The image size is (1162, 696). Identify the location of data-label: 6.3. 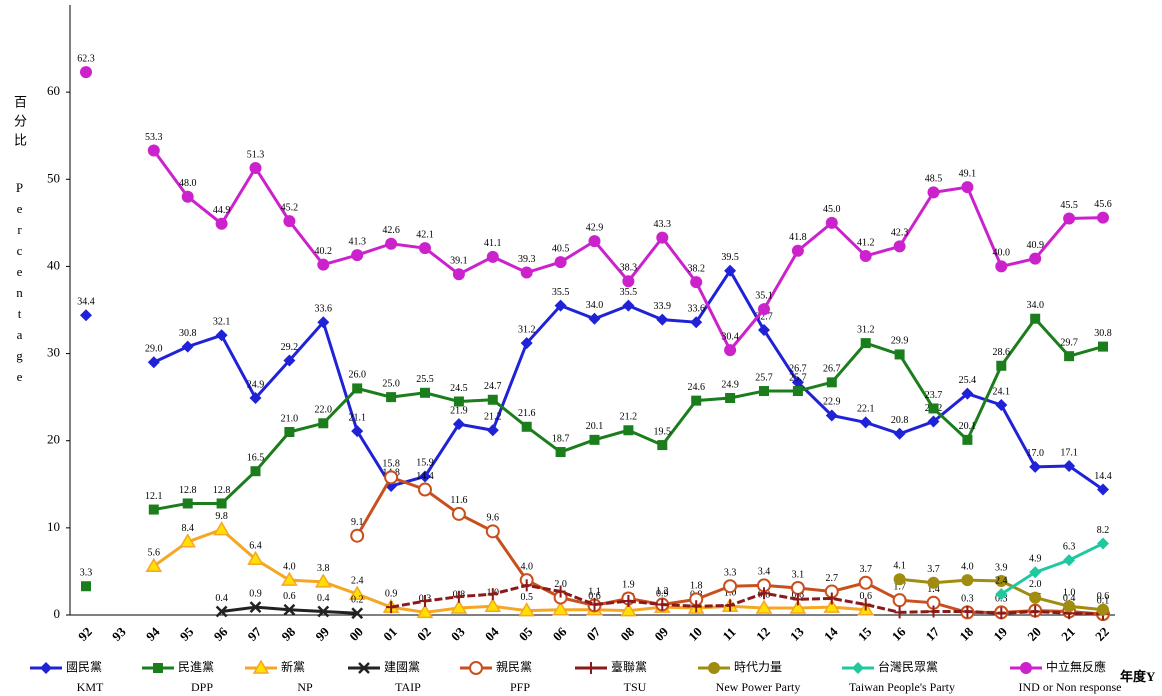
(1069, 546).